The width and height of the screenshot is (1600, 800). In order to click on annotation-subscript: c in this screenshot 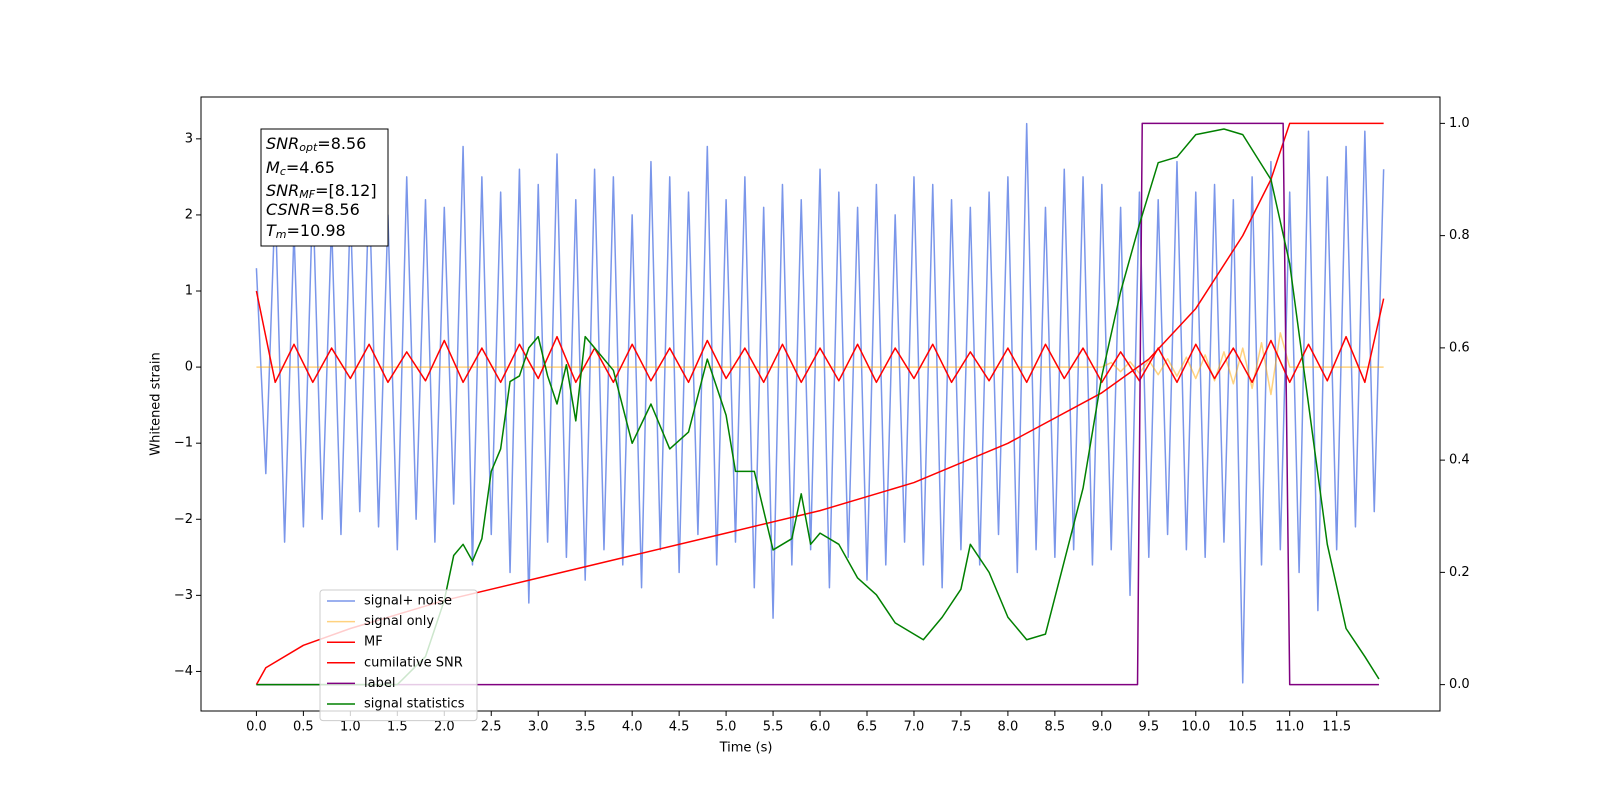, I will do `click(283, 171)`.